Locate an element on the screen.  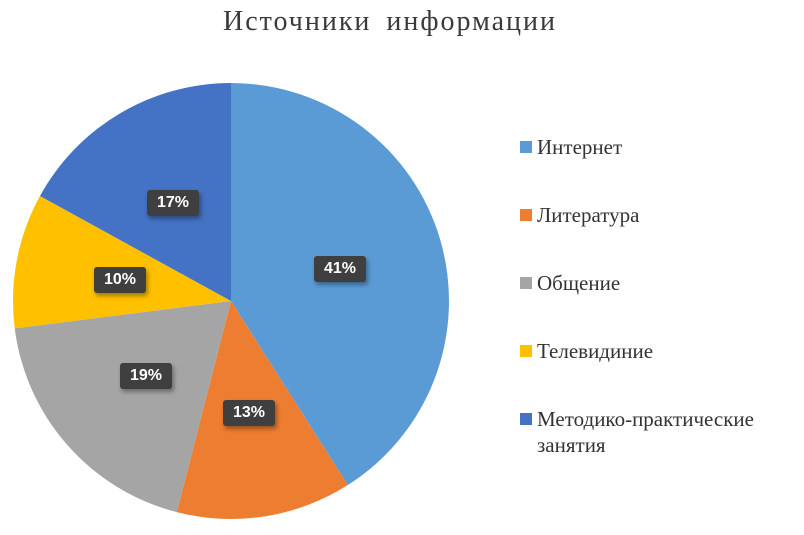
legend-label: Литература is located at coordinates (588, 215).